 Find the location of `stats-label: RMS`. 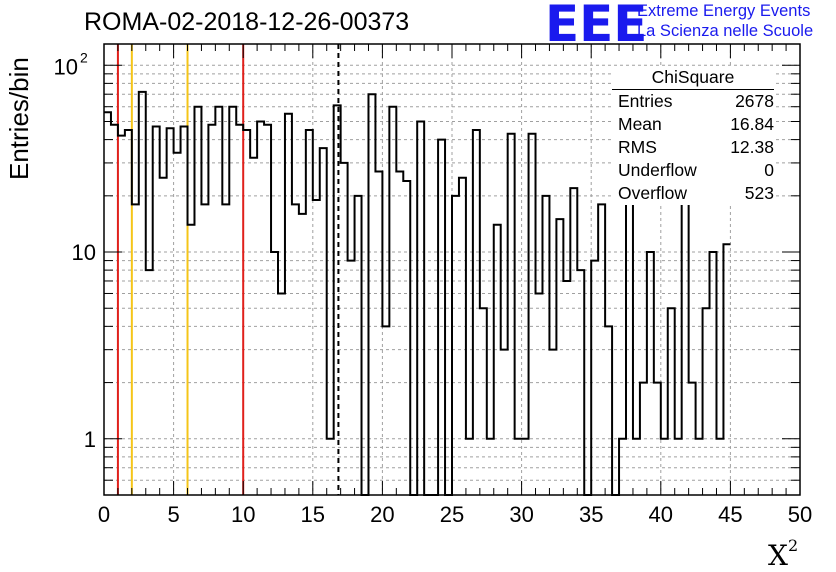

stats-label: RMS is located at coordinates (637, 147).